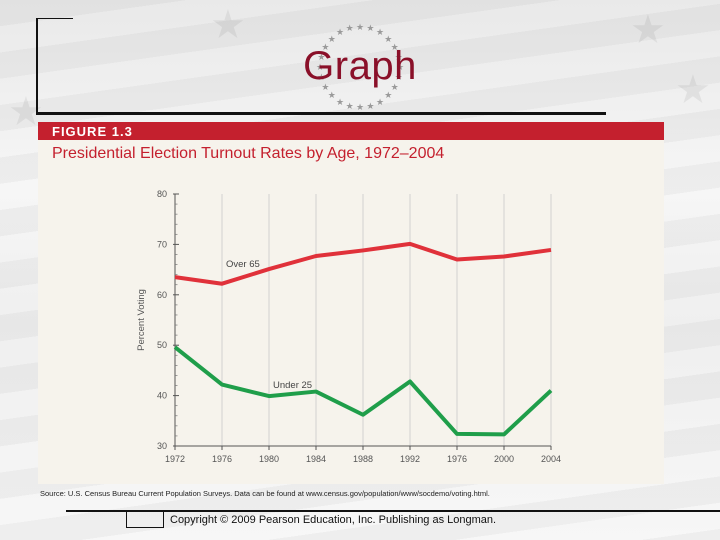 The height and width of the screenshot is (540, 720). What do you see at coordinates (162, 194) in the screenshot?
I see `y-tick-label: 80` at bounding box center [162, 194].